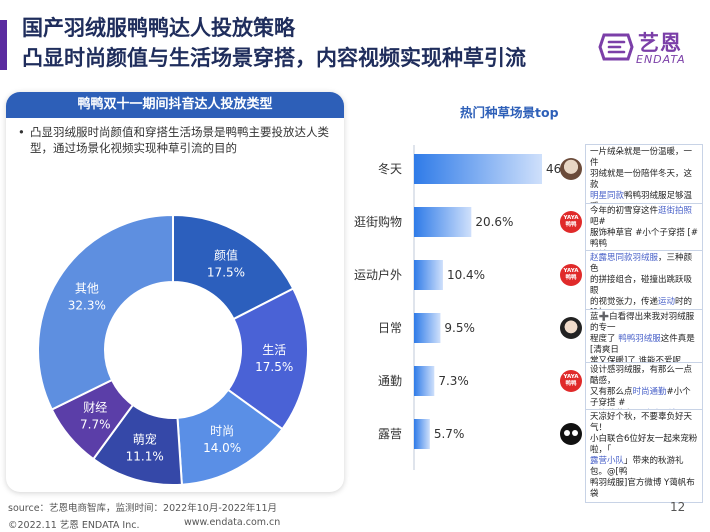  I want to click on comment-text: 这件真是[清爽日, so click(642, 344).